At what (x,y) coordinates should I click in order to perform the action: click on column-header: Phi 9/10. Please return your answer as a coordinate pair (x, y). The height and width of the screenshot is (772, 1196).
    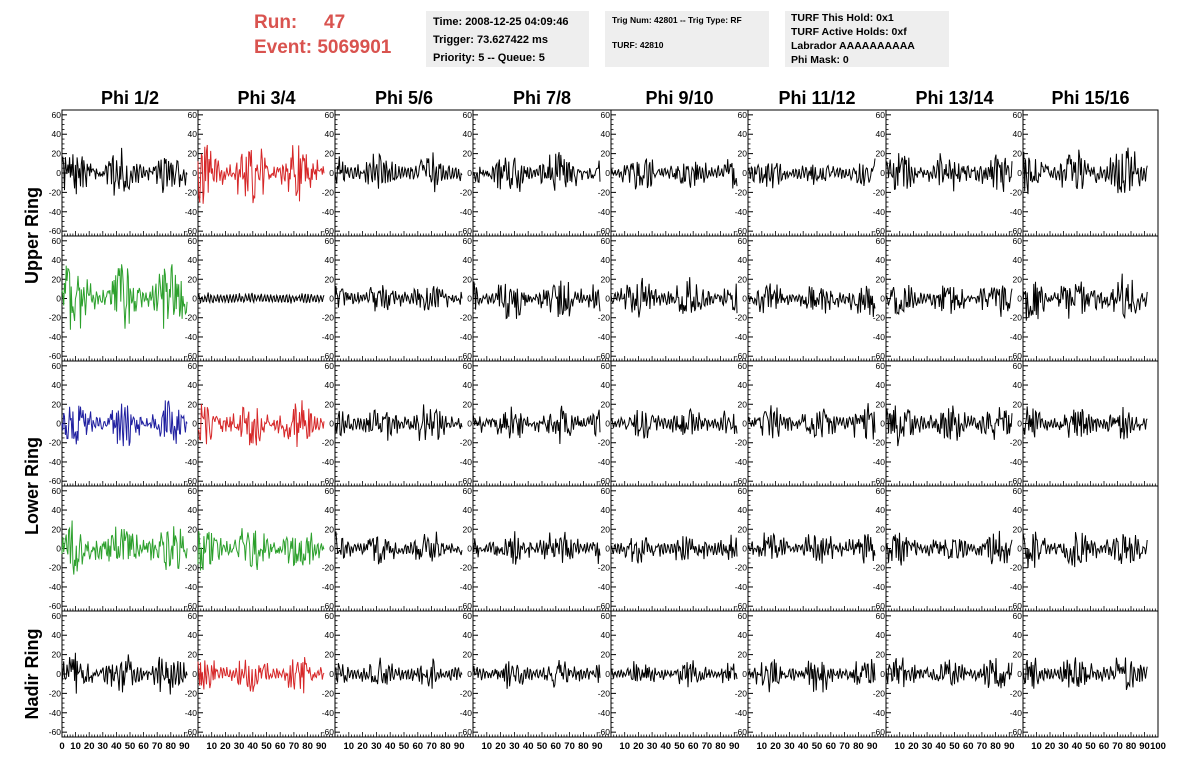
    Looking at the image, I should click on (679, 98).